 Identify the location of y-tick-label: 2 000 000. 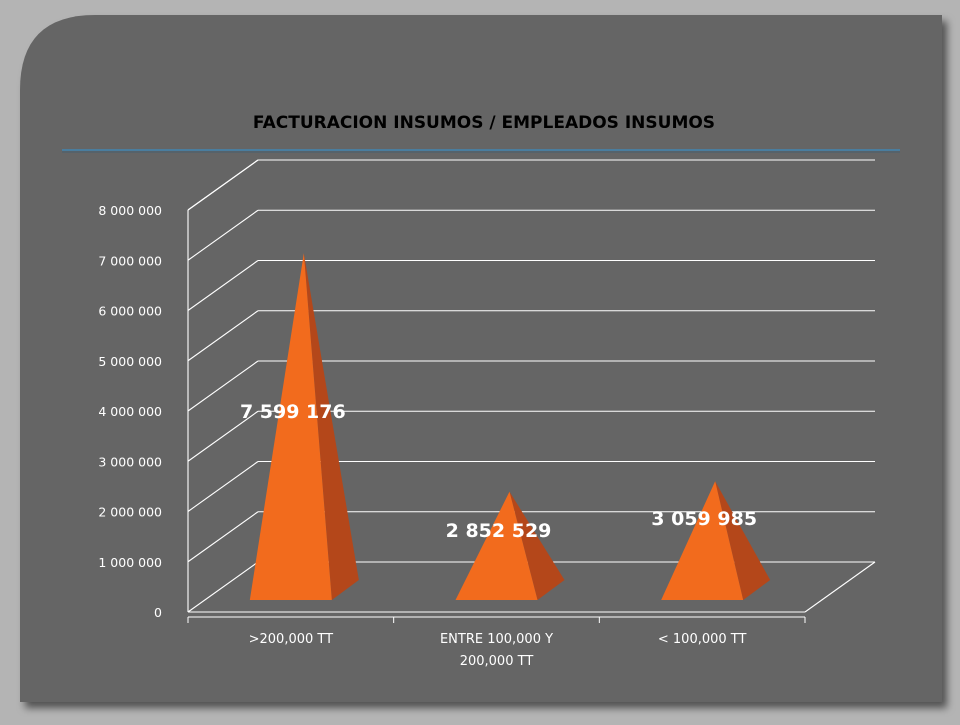
(130, 512).